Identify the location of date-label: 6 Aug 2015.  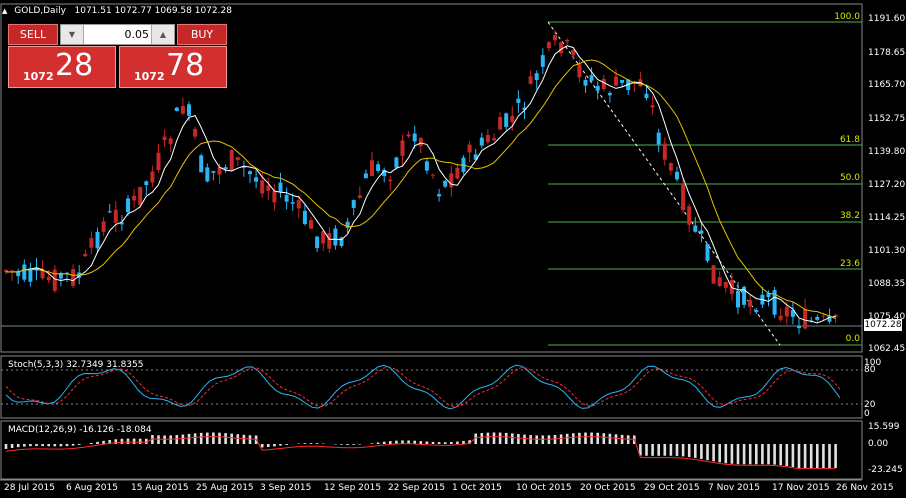
(92, 488).